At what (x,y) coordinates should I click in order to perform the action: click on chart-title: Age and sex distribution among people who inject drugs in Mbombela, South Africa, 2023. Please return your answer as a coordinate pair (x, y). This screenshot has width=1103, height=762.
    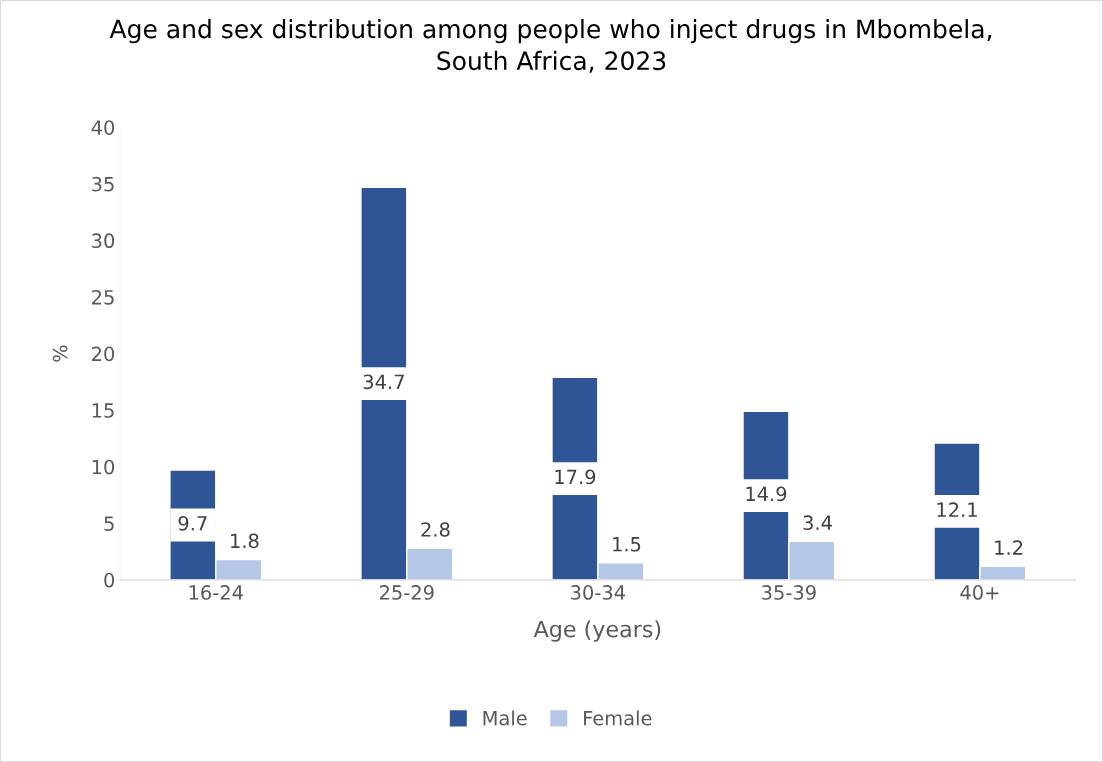
    Looking at the image, I should click on (550, 46).